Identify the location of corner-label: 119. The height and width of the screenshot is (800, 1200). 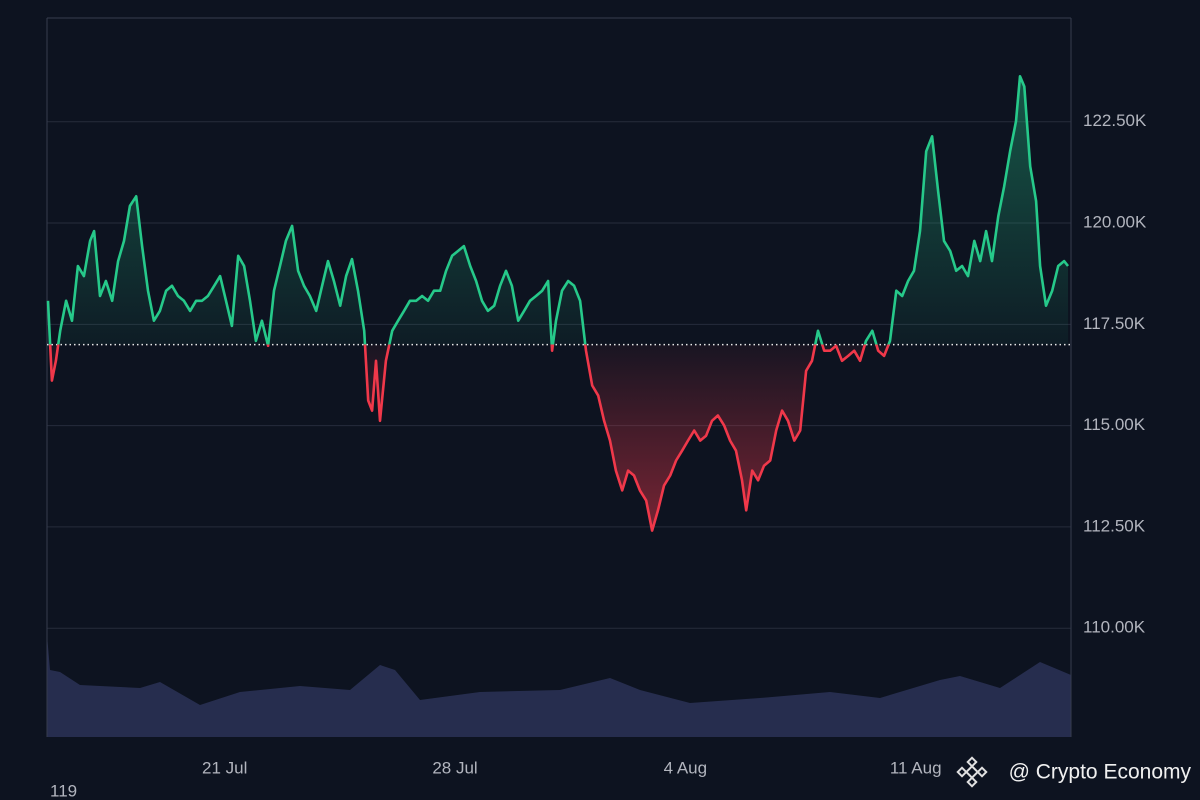
(63, 790).